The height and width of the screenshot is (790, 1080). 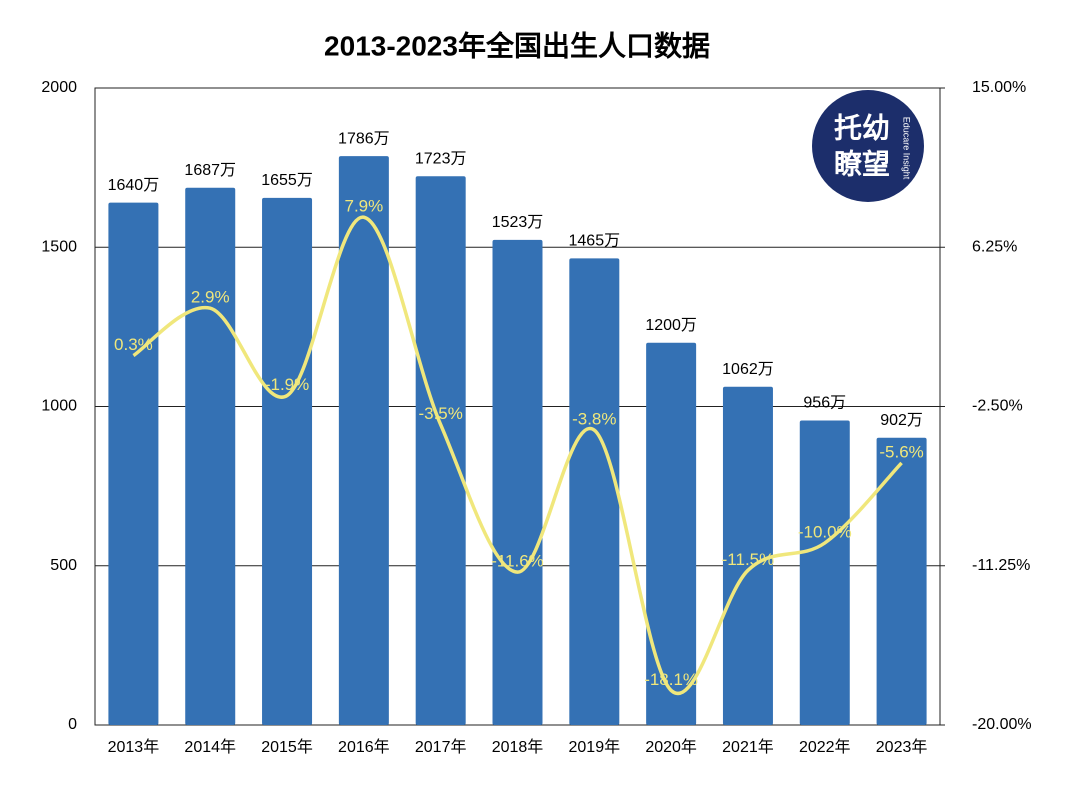 I want to click on y2-tick-label: -20.00%, so click(x=1002, y=724).